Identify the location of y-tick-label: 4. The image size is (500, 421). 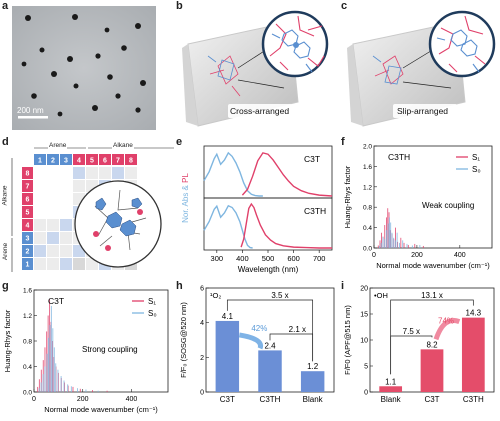
(202, 323).